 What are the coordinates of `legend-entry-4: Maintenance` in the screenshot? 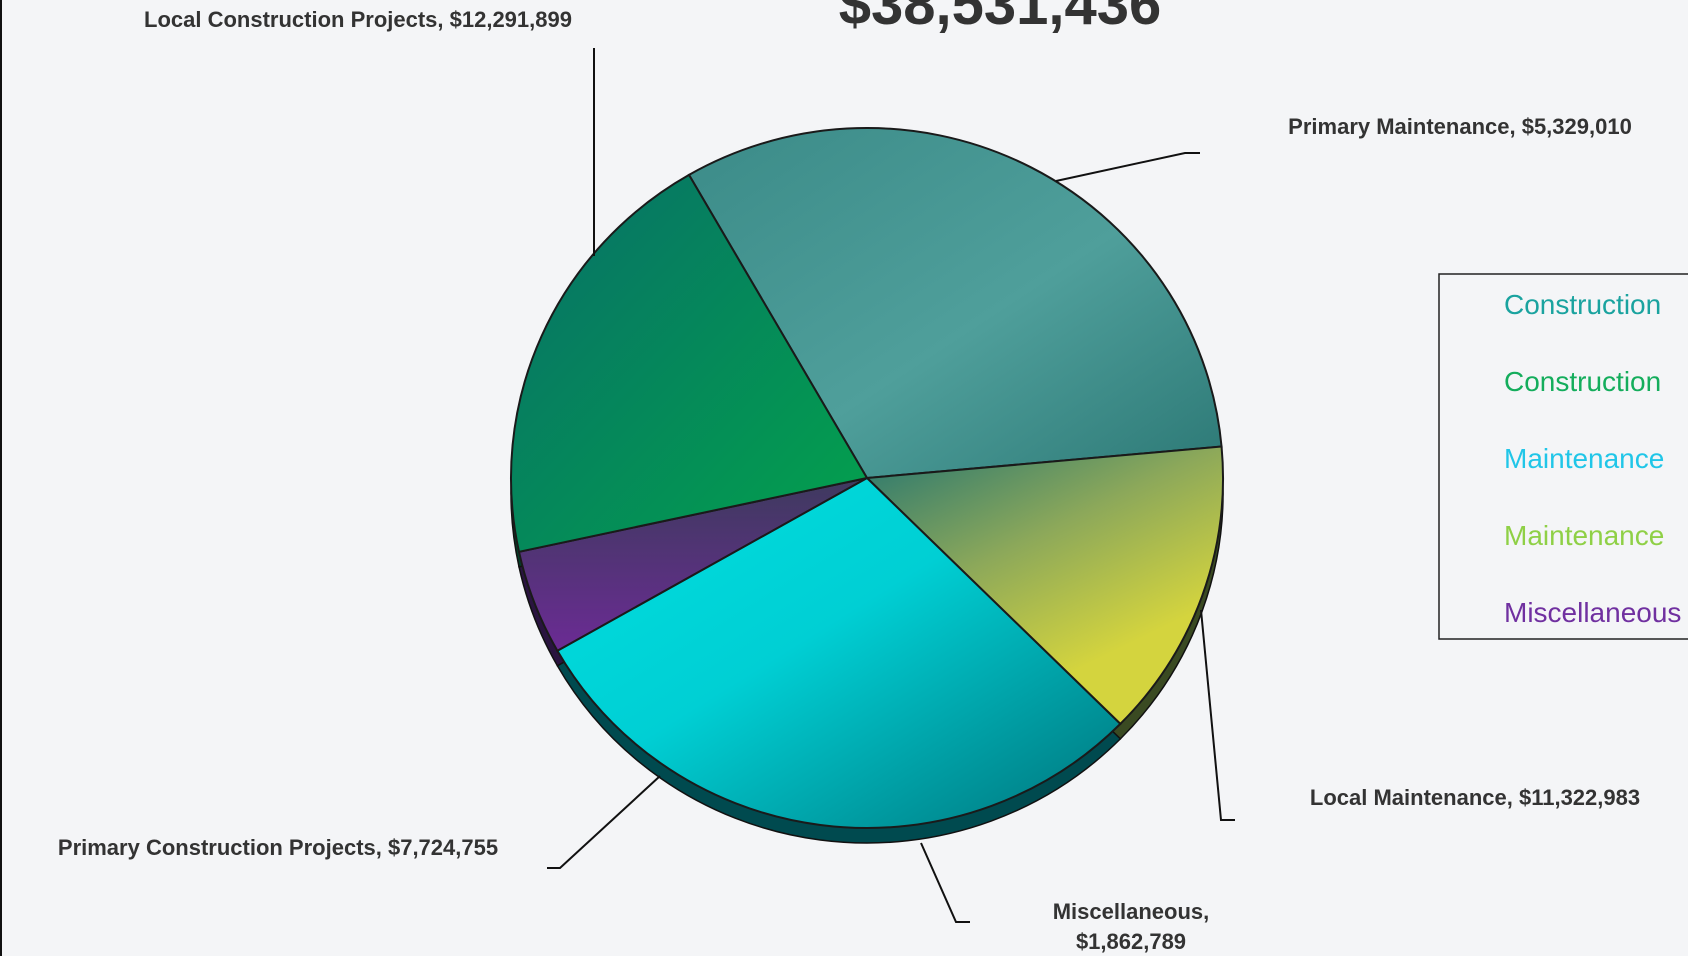 It's located at (1584, 535).